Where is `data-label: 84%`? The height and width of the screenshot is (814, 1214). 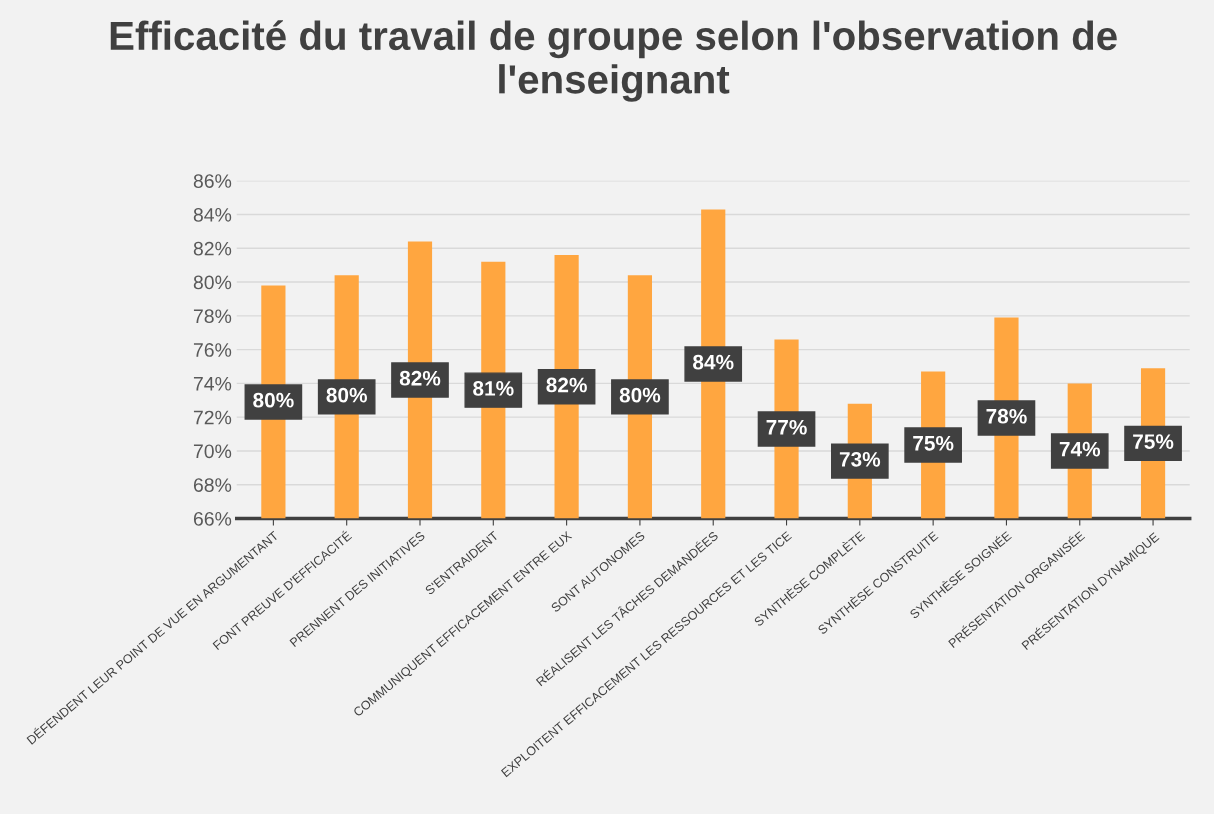 data-label: 84% is located at coordinates (713, 362).